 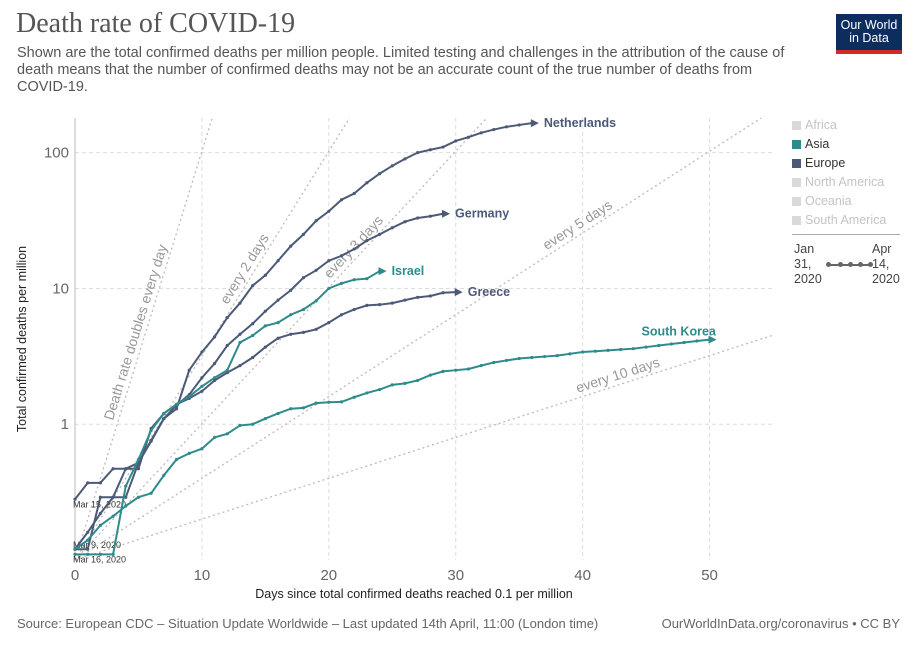 What do you see at coordinates (60, 288) in the screenshot?
I see `y-tick-label: 10` at bounding box center [60, 288].